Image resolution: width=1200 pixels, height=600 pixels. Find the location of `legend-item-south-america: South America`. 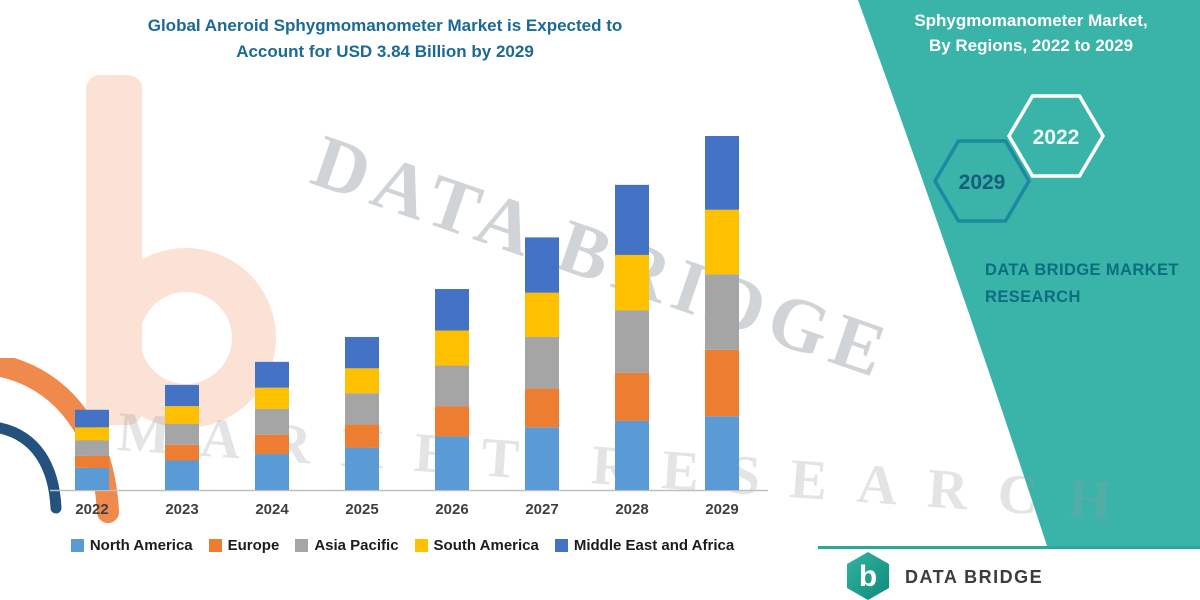

legend-item-south-america: South America is located at coordinates (476, 545).